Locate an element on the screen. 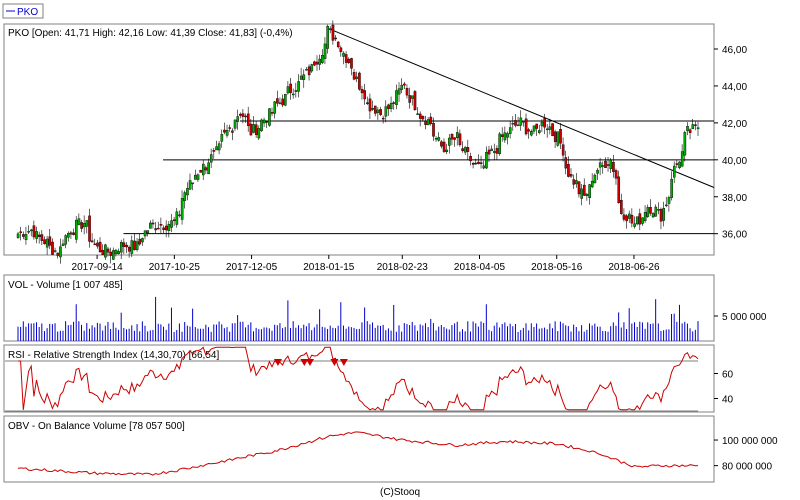 The height and width of the screenshot is (500, 800). copyright-footer: (C)Stooq is located at coordinates (400, 492).